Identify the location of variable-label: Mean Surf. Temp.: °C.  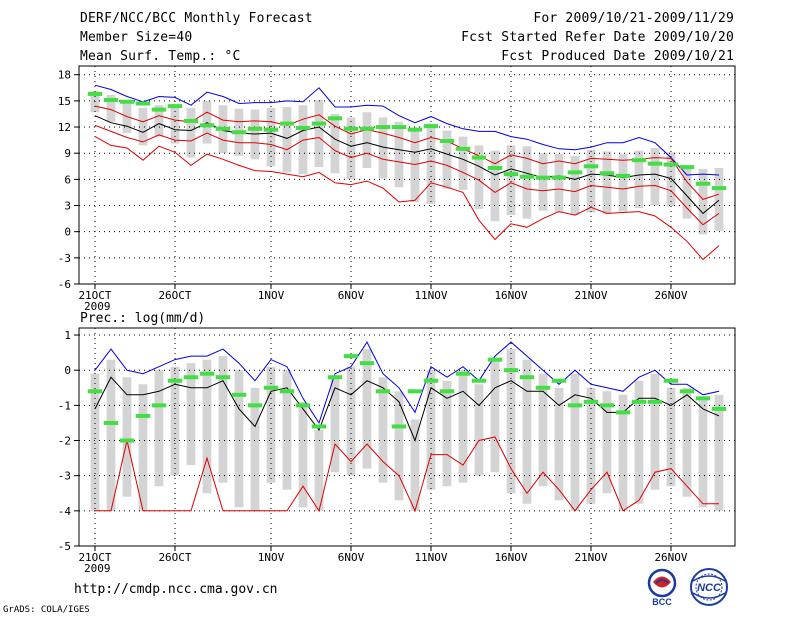
(160, 56).